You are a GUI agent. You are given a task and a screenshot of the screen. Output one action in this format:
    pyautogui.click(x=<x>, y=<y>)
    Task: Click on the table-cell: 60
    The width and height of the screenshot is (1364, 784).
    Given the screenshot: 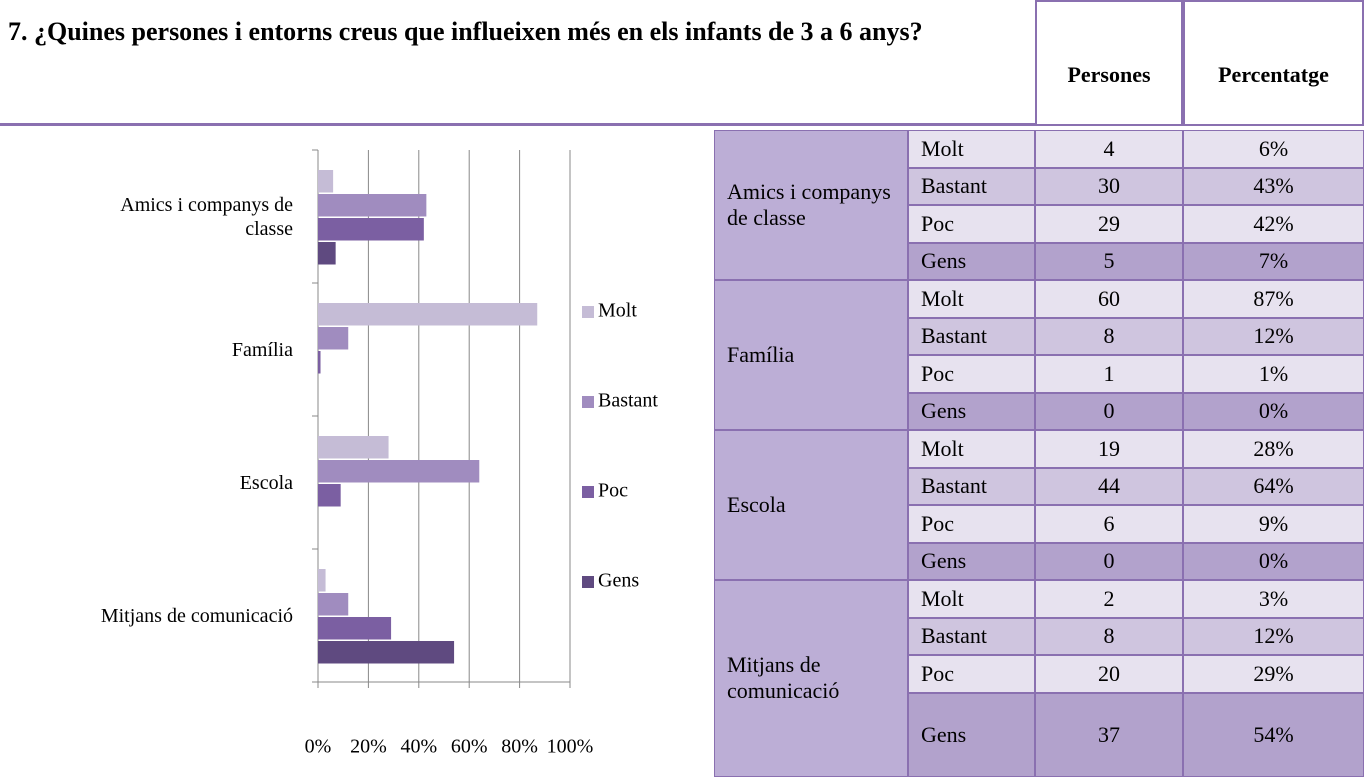 What is the action you would take?
    pyautogui.click(x=1109, y=299)
    